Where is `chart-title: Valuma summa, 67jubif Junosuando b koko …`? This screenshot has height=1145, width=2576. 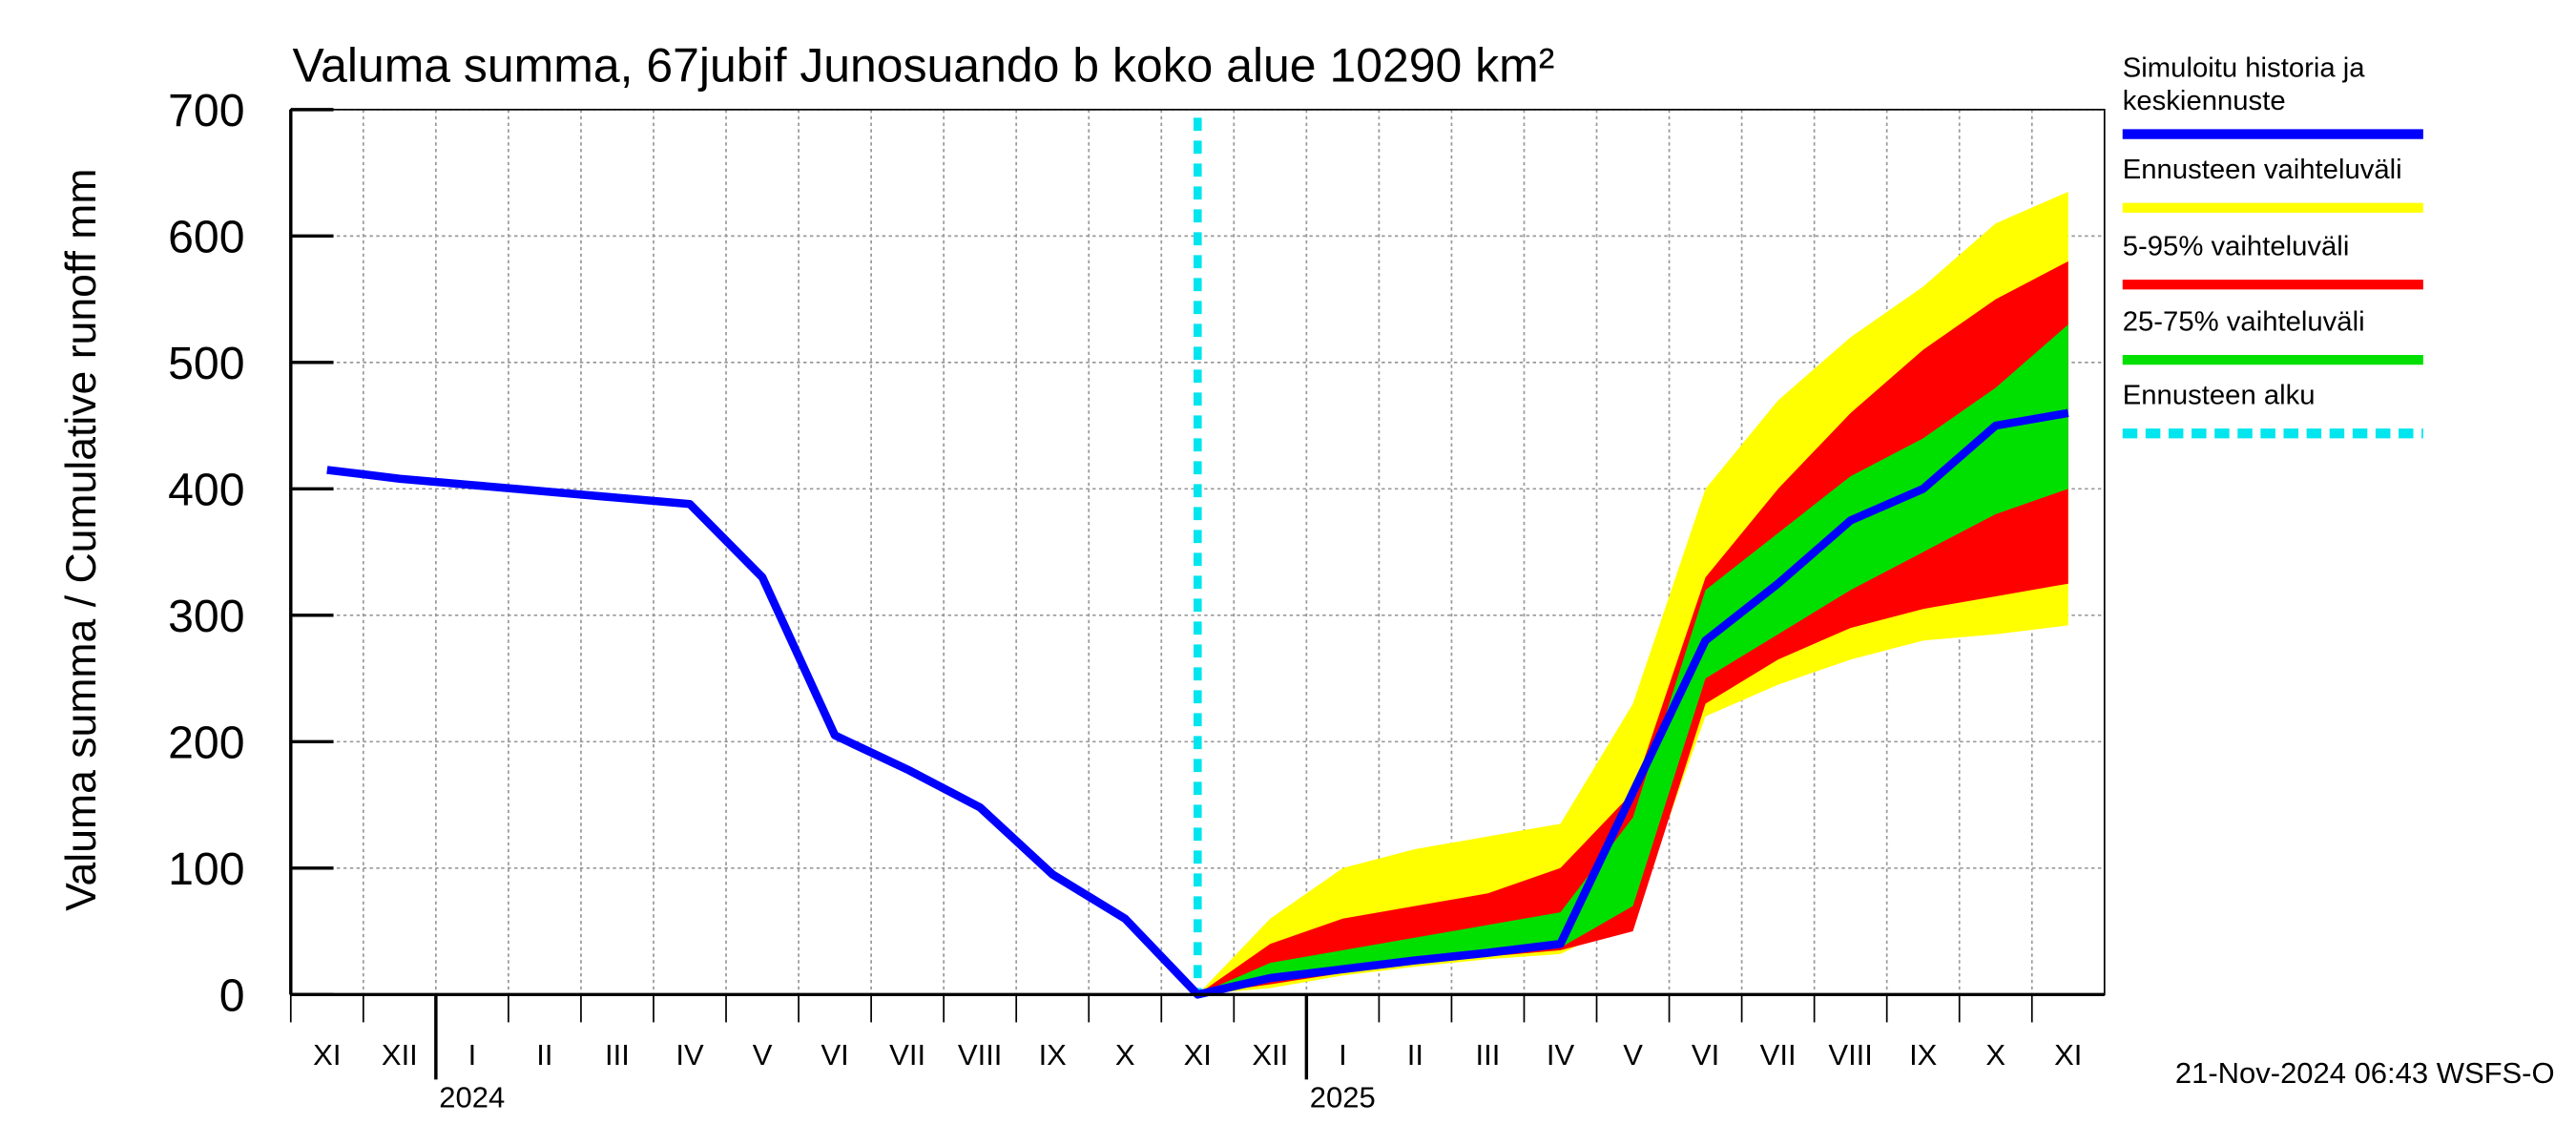
chart-title: Valuma summa, 67jubif Junosuando b koko … is located at coordinates (924, 66).